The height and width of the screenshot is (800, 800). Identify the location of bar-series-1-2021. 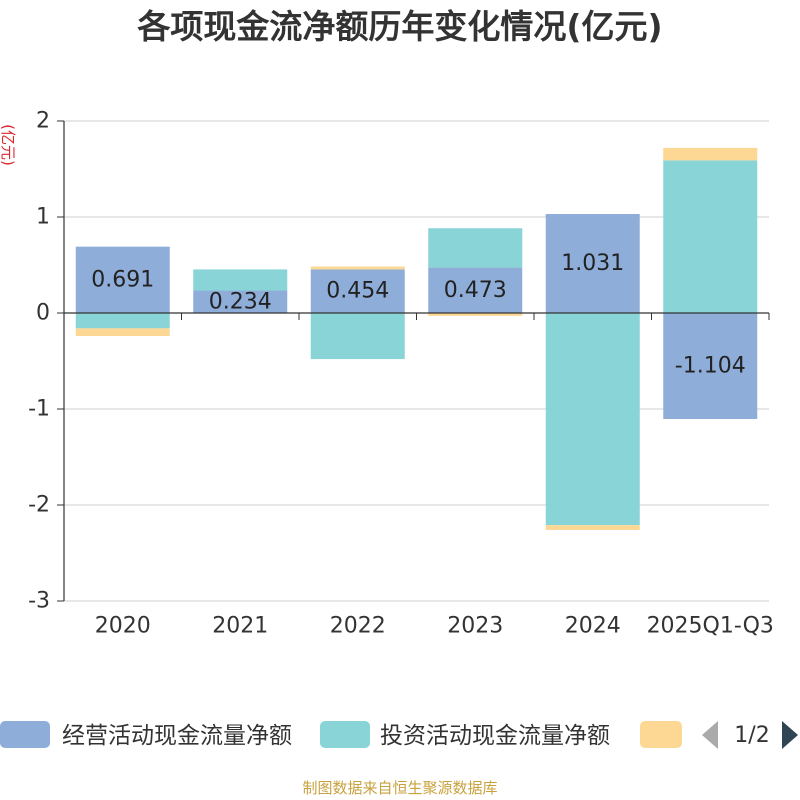
(240, 301).